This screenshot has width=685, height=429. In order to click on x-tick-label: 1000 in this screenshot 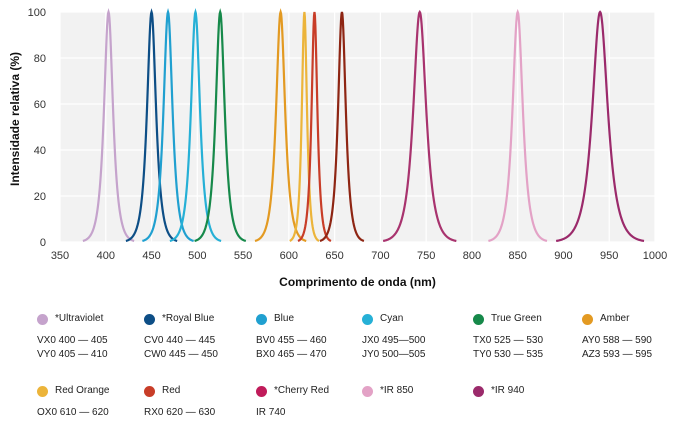, I will do `click(655, 256)`.